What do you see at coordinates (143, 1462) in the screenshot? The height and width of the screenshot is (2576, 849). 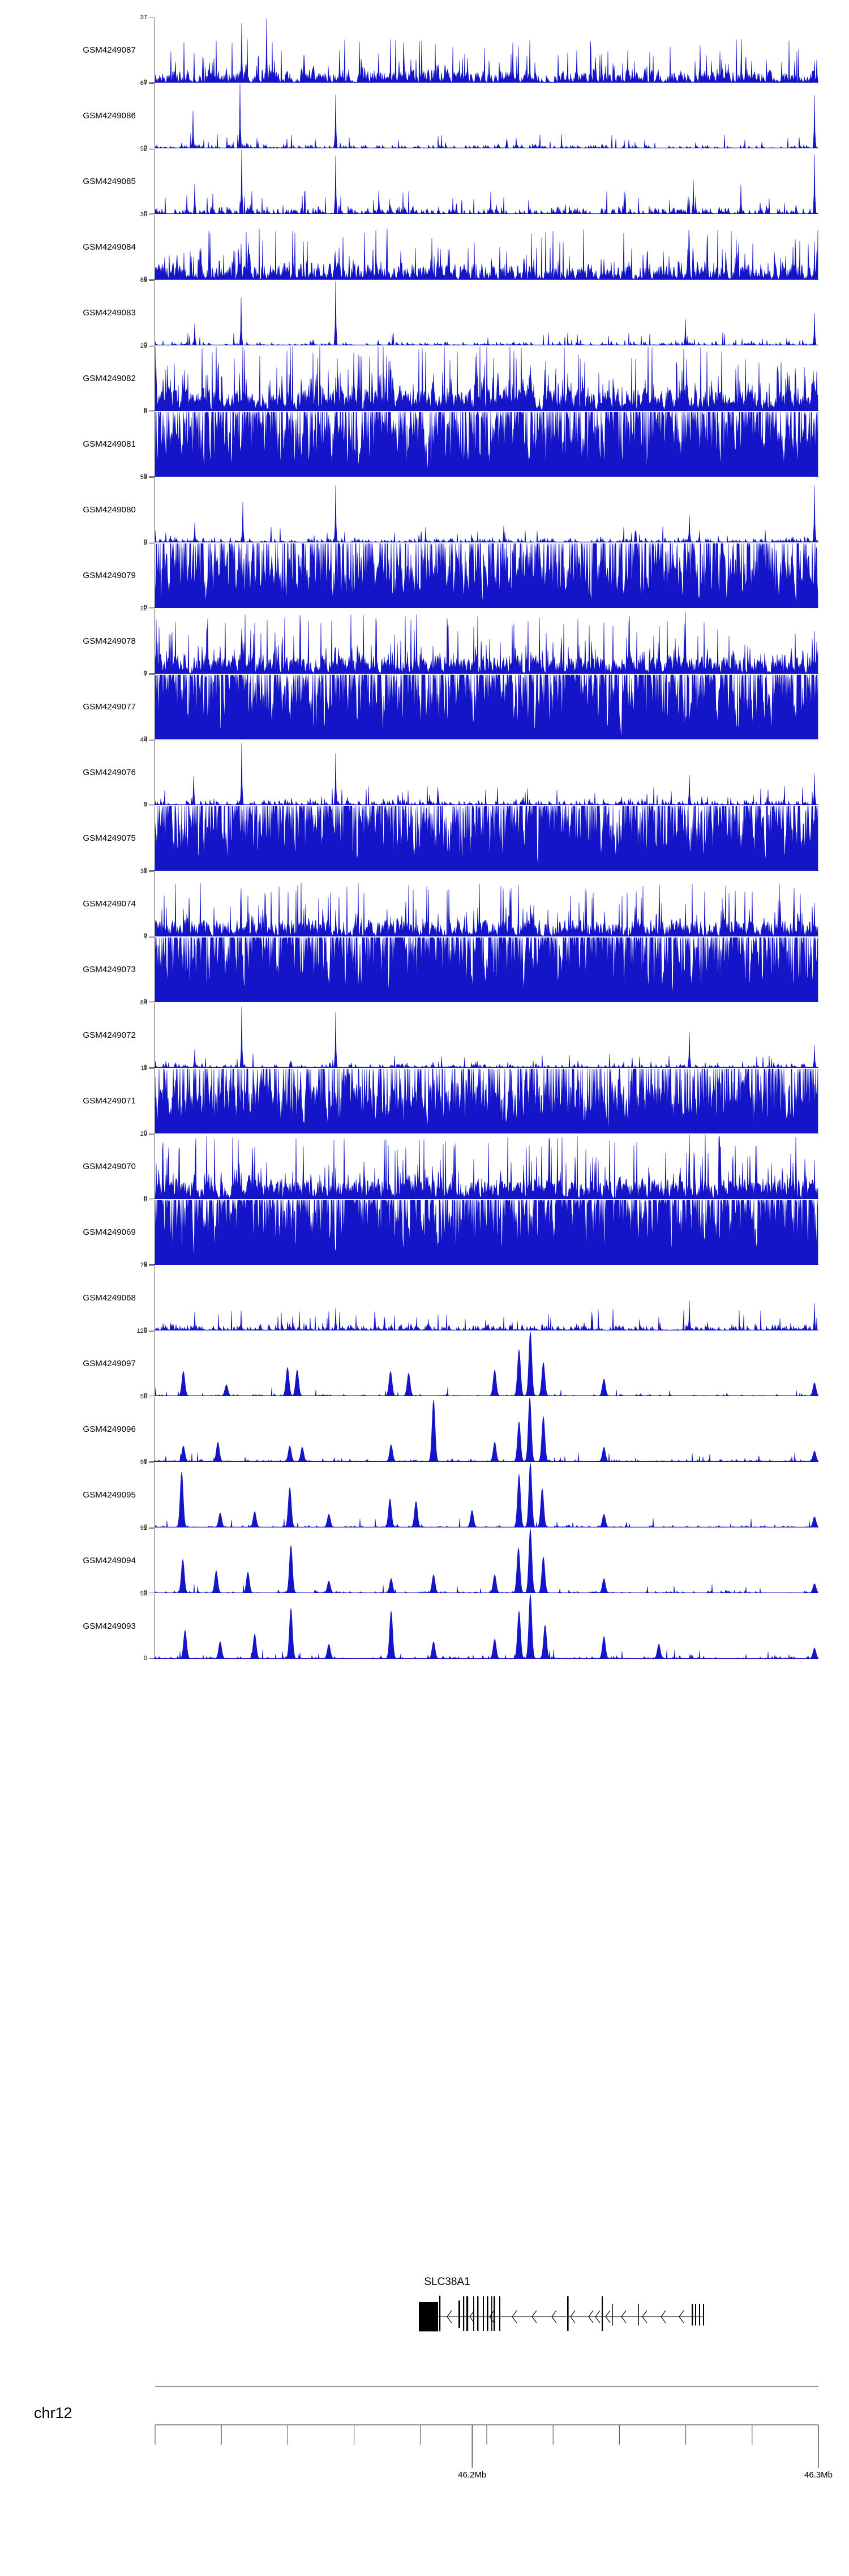 I see `track-ymax-label: 91` at bounding box center [143, 1462].